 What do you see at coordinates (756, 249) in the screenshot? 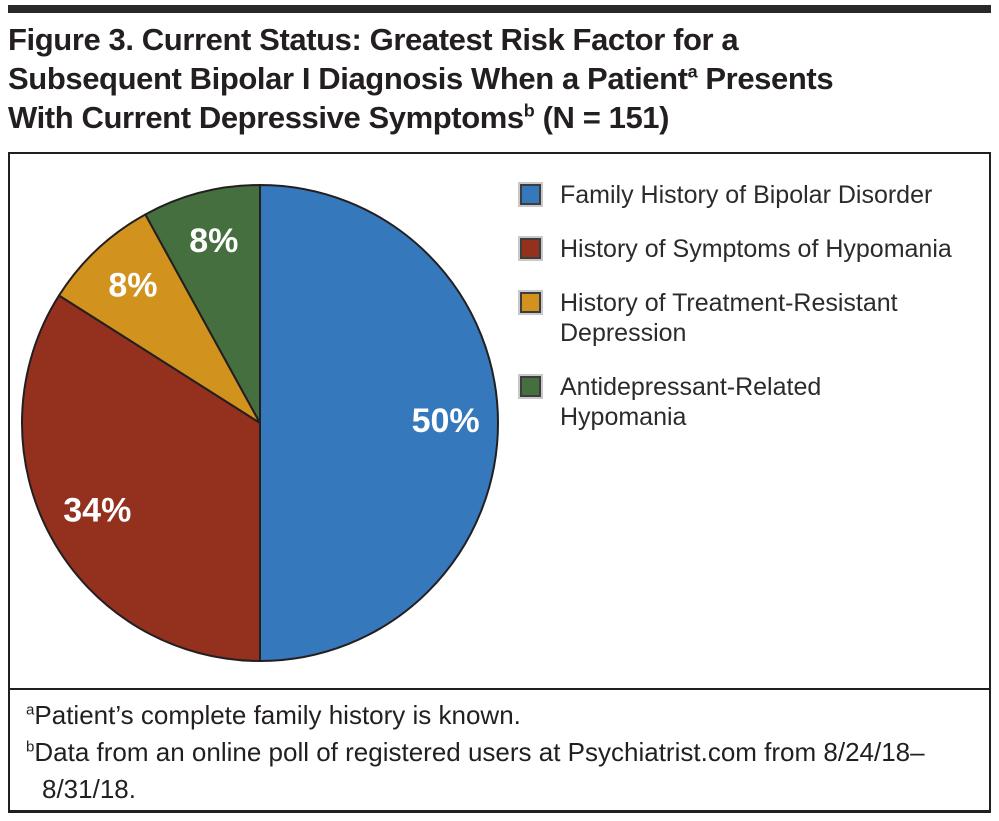
I see `legend-label-2: History of Symptoms of Hypomania` at bounding box center [756, 249].